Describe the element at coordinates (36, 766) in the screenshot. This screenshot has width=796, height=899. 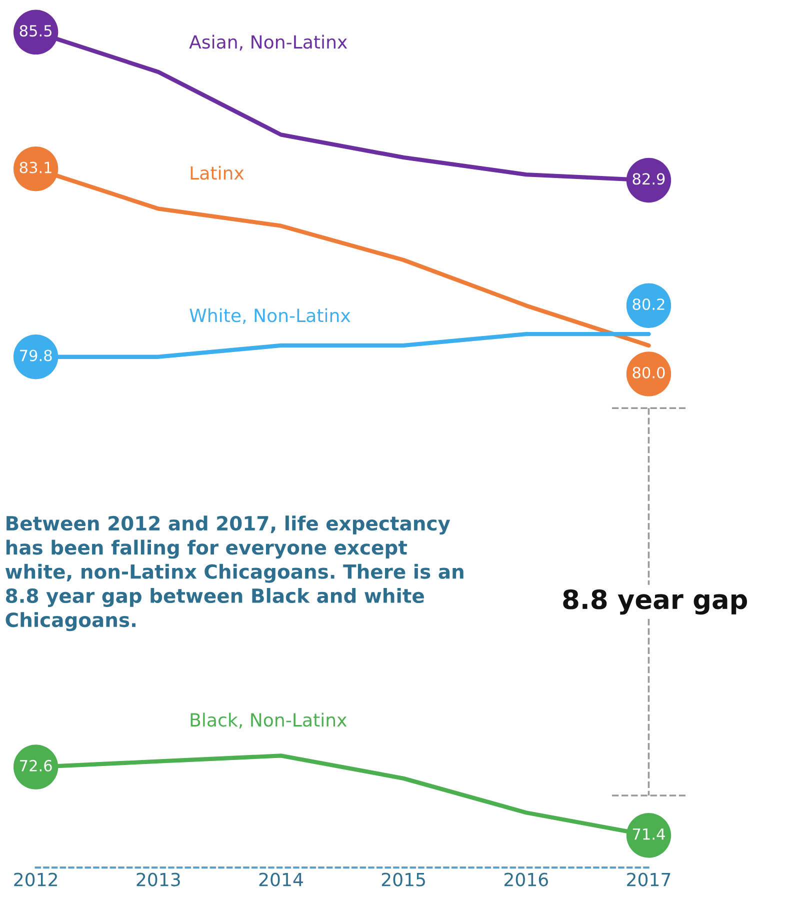
I see `data-label: 72.6` at that location.